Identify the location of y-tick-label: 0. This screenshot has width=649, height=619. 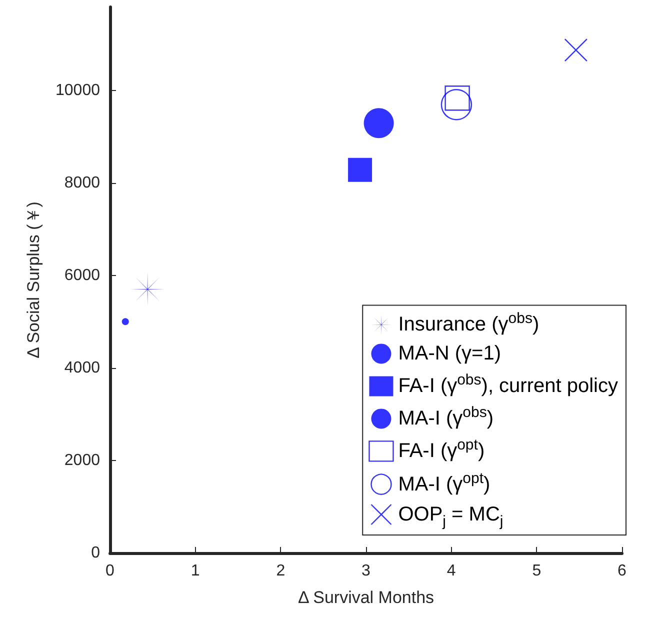
(95, 553).